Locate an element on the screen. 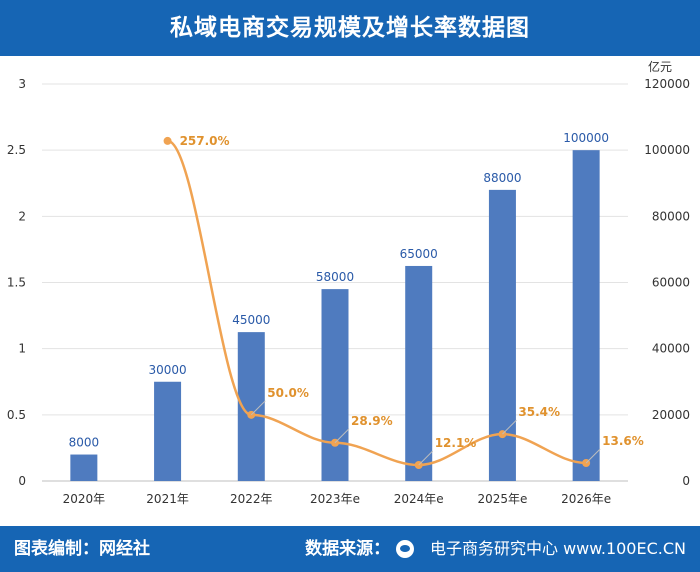 This screenshot has height=572, width=700. right-tick-label: 0 is located at coordinates (686, 481).